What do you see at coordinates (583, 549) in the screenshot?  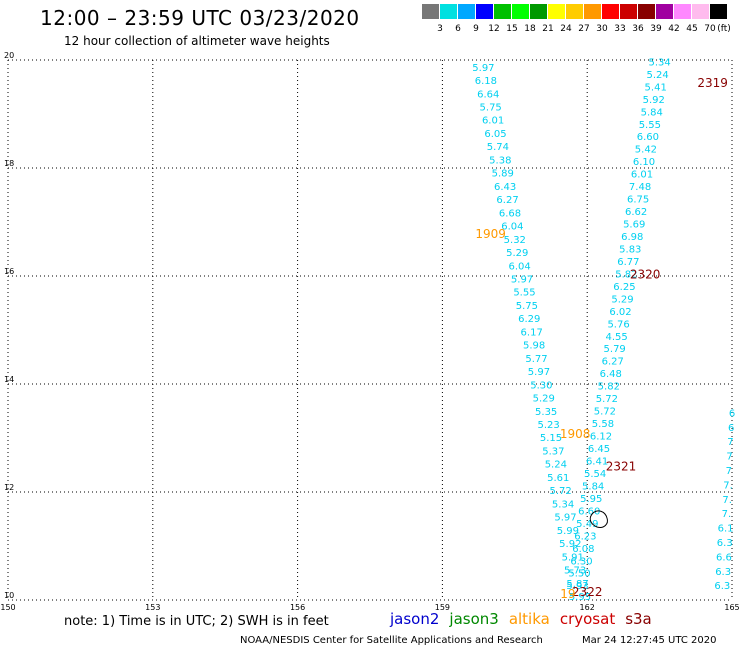 I see `wave-height-value: 6.08` at bounding box center [583, 549].